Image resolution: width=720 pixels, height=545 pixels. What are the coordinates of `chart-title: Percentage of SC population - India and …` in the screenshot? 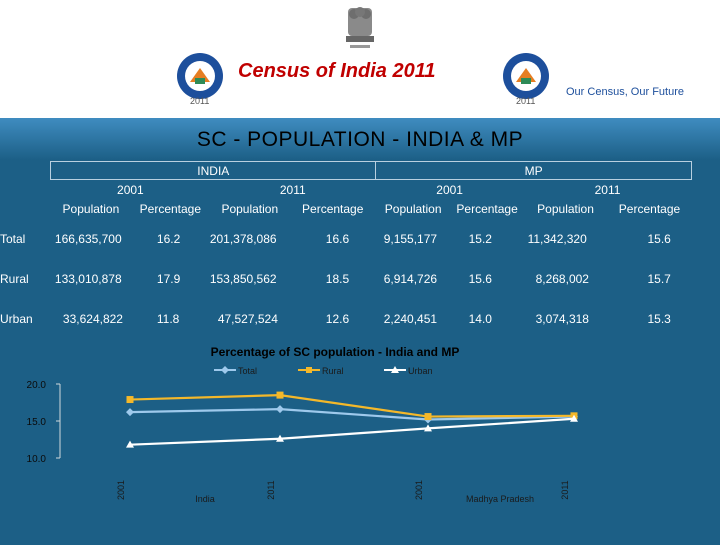 It's located at (335, 352).